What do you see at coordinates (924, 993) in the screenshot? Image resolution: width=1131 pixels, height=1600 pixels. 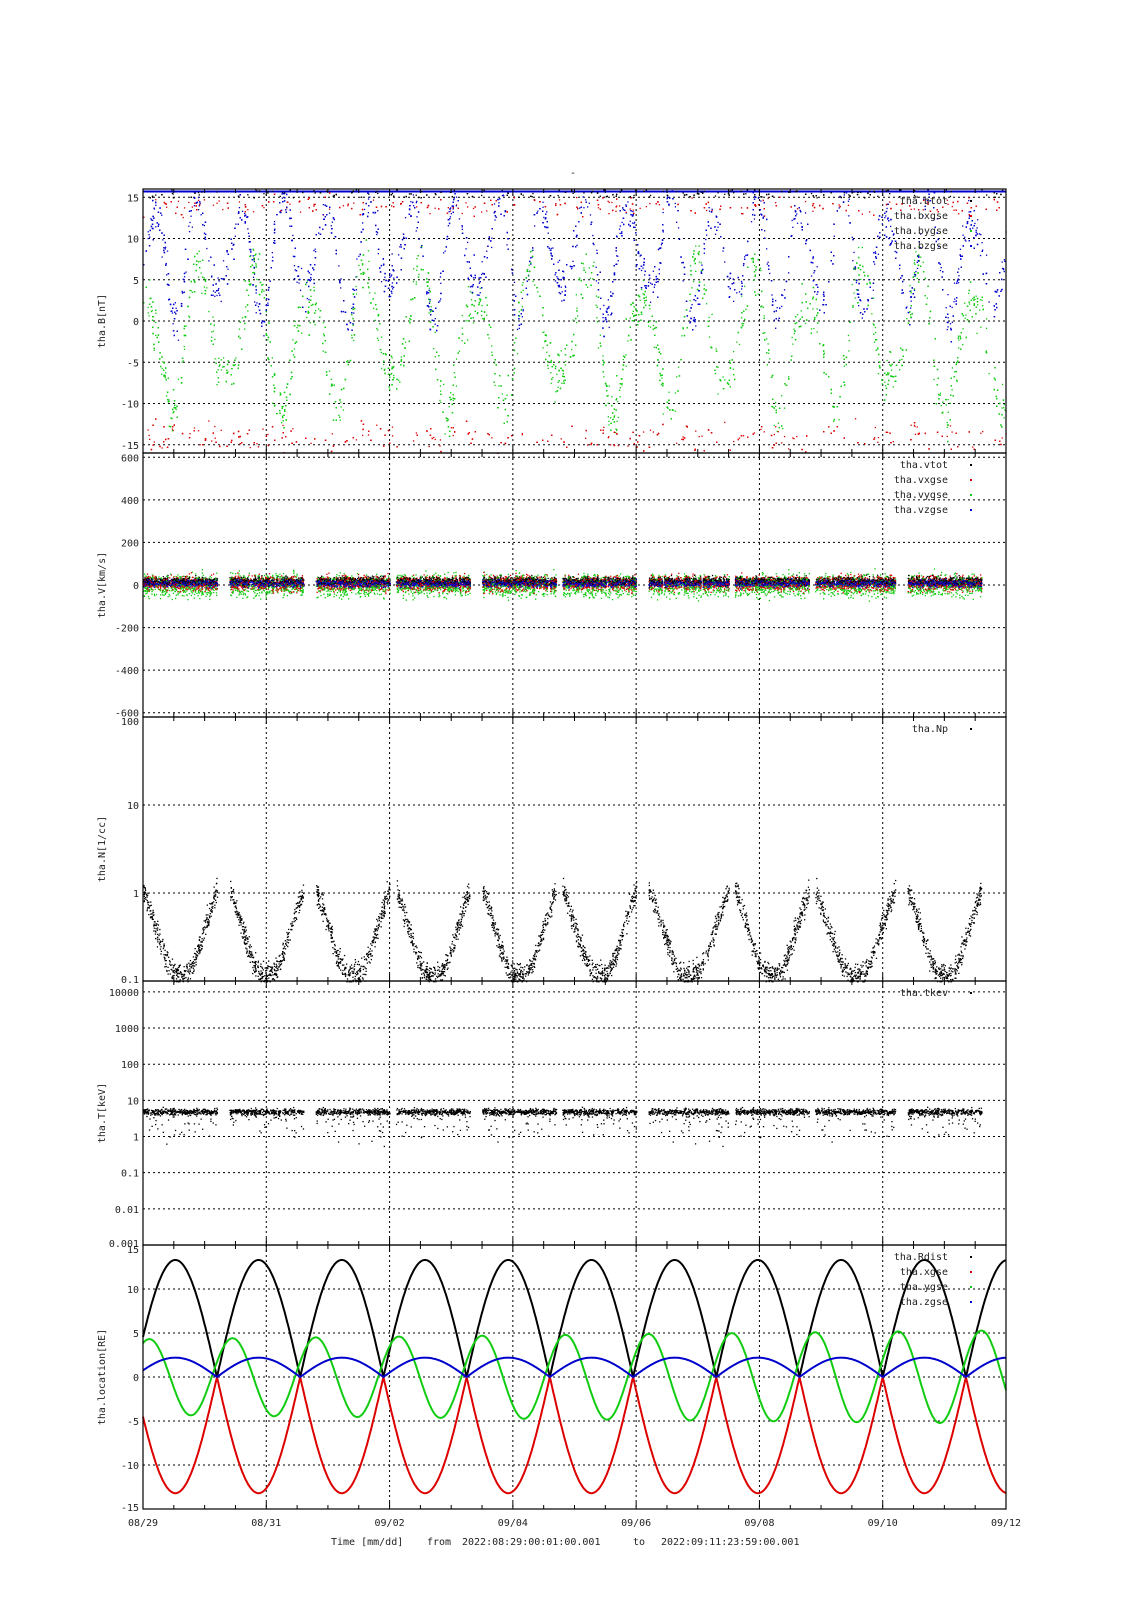 I see `legend-label: tha.tkev` at bounding box center [924, 993].